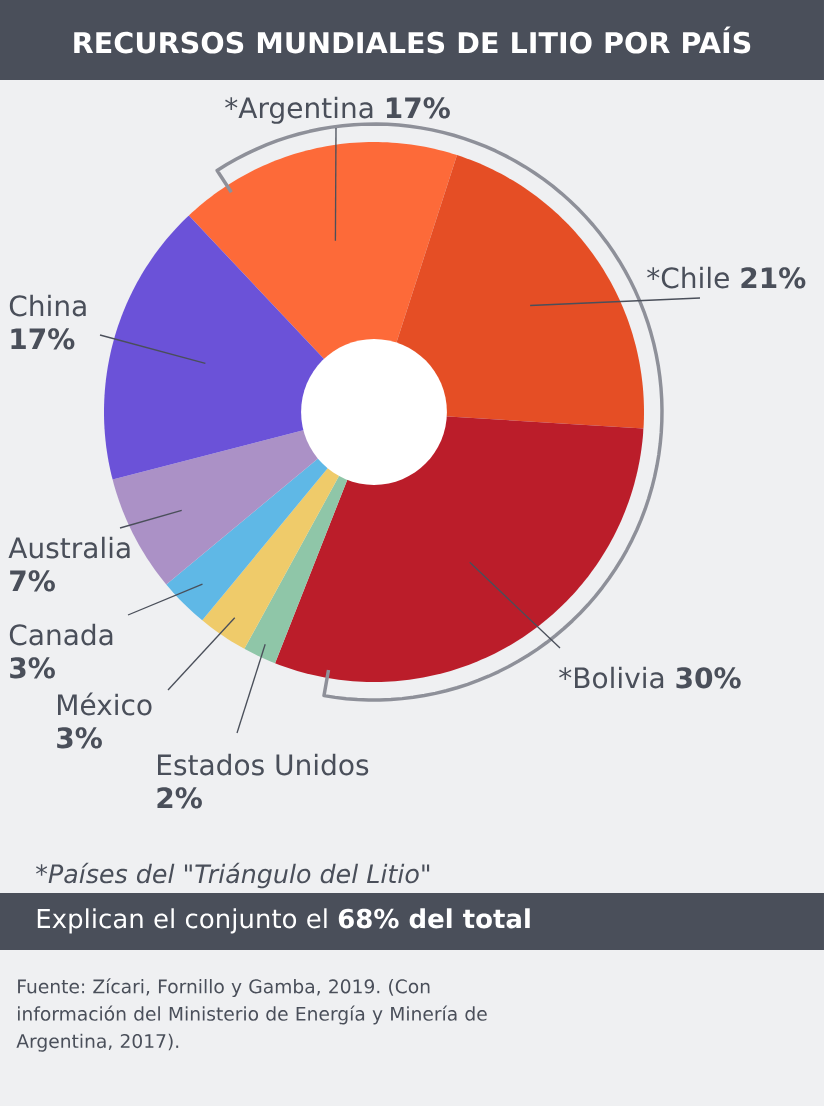 This screenshot has height=1106, width=824. What do you see at coordinates (708, 678) in the screenshot?
I see `data-label: 30%` at bounding box center [708, 678].